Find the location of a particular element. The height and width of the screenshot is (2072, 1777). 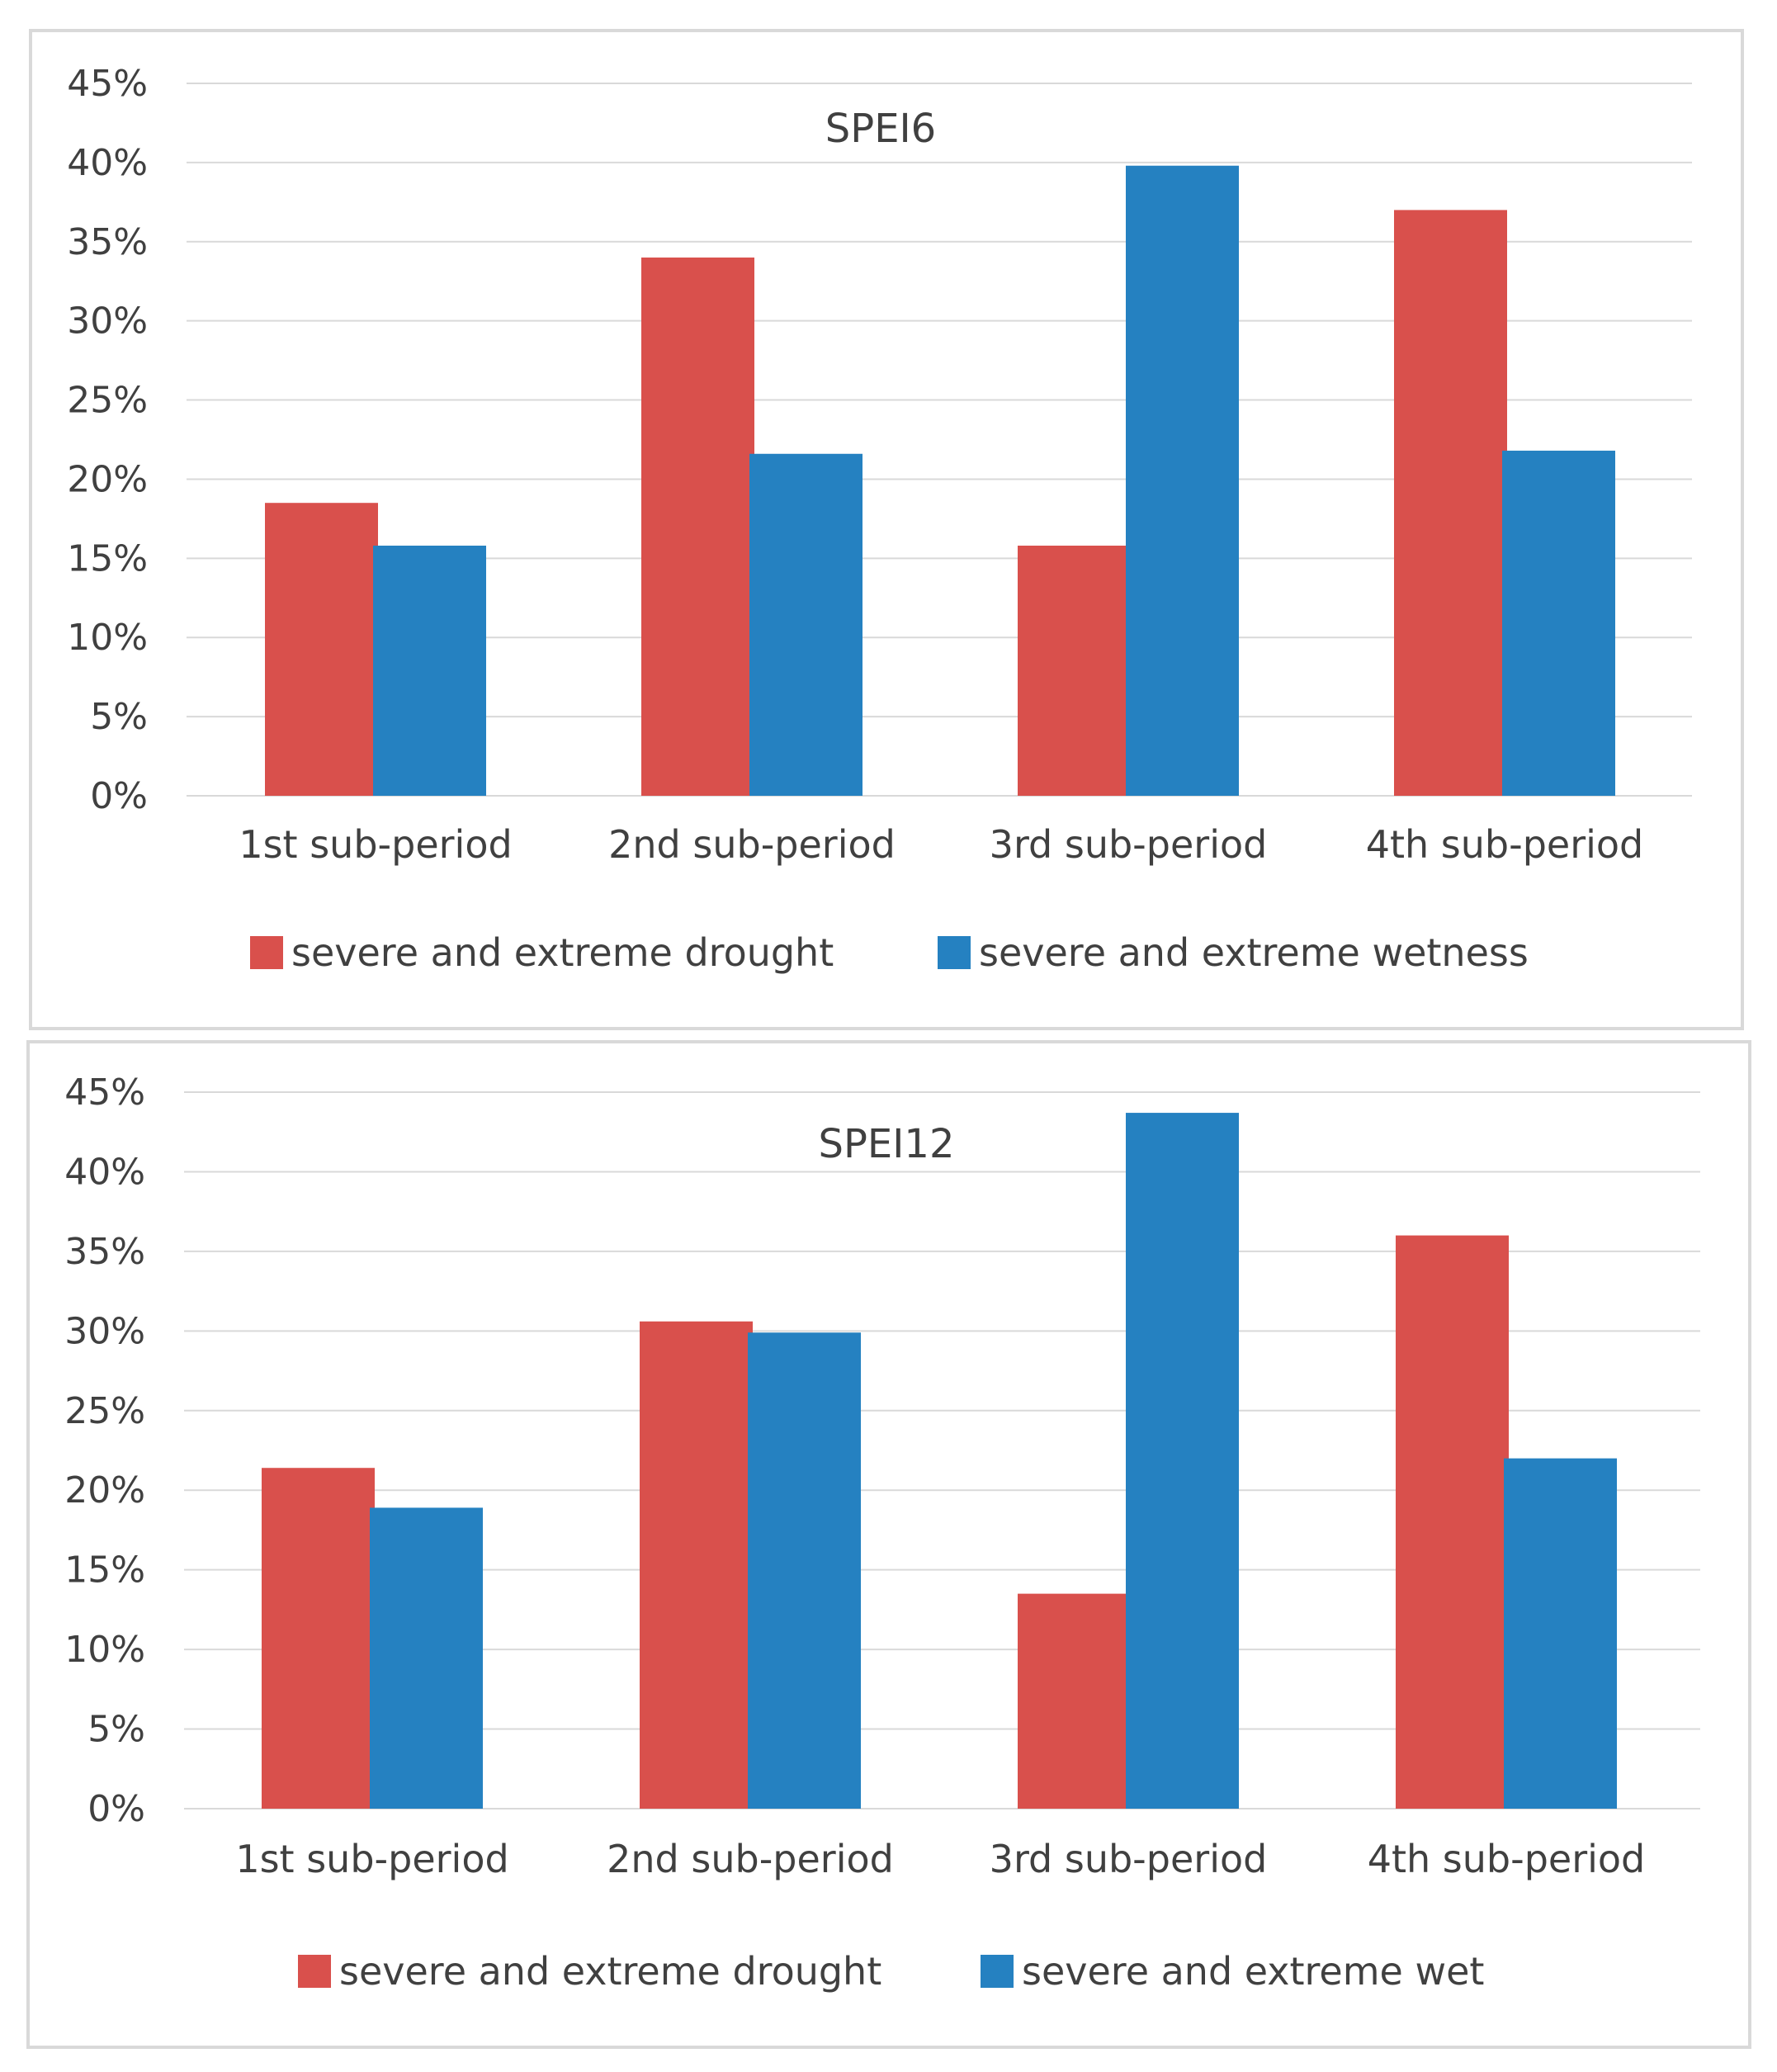

legend-label: severe and extreme wetness is located at coordinates (1254, 953).